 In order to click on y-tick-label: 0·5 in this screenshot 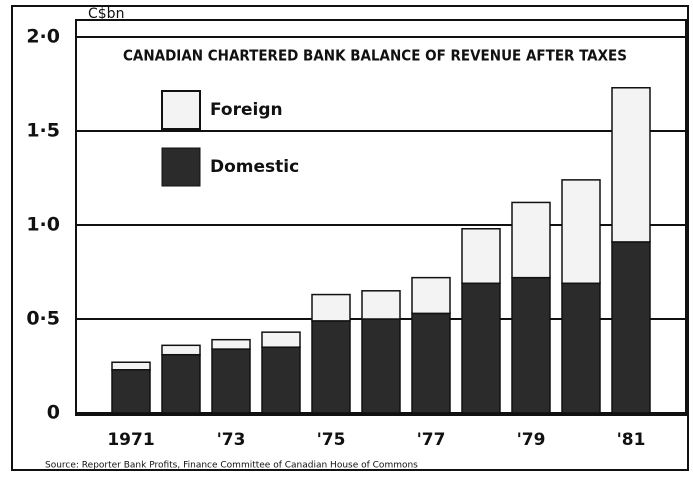, I will do `click(43, 319)`.